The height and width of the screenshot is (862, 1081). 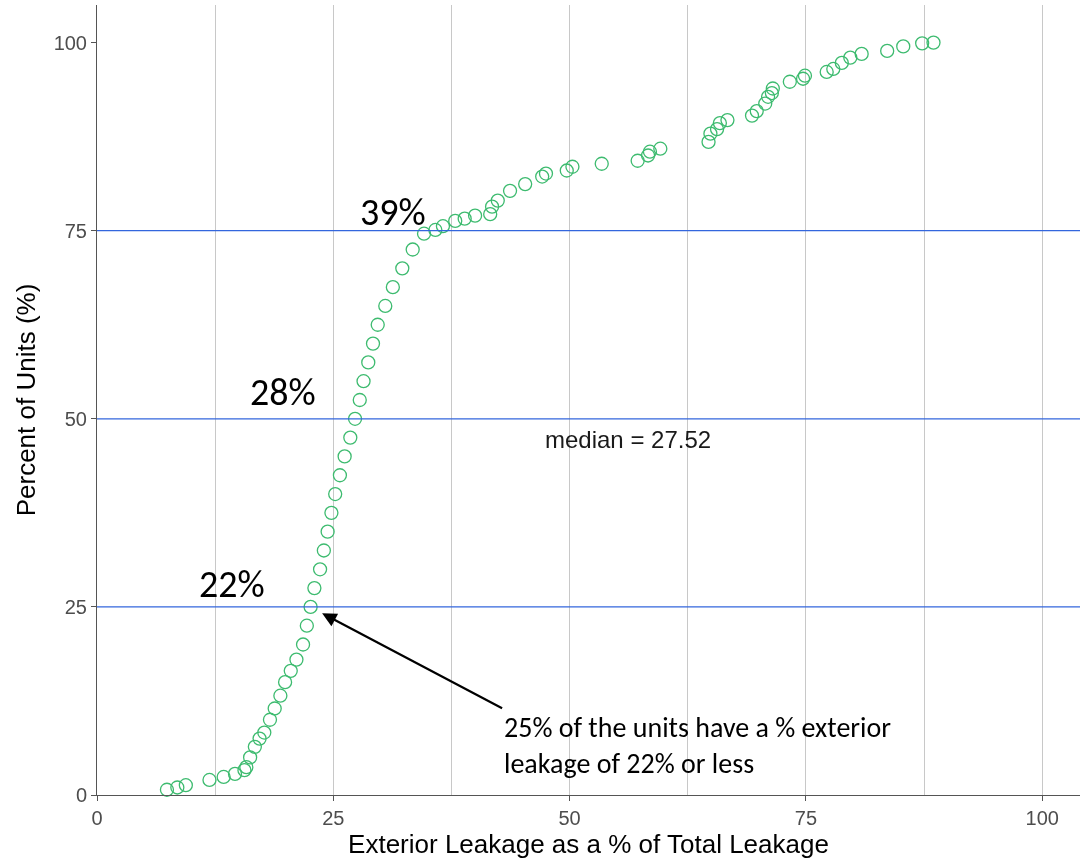 I want to click on x-tick-label: 100, so click(x=1042, y=818).